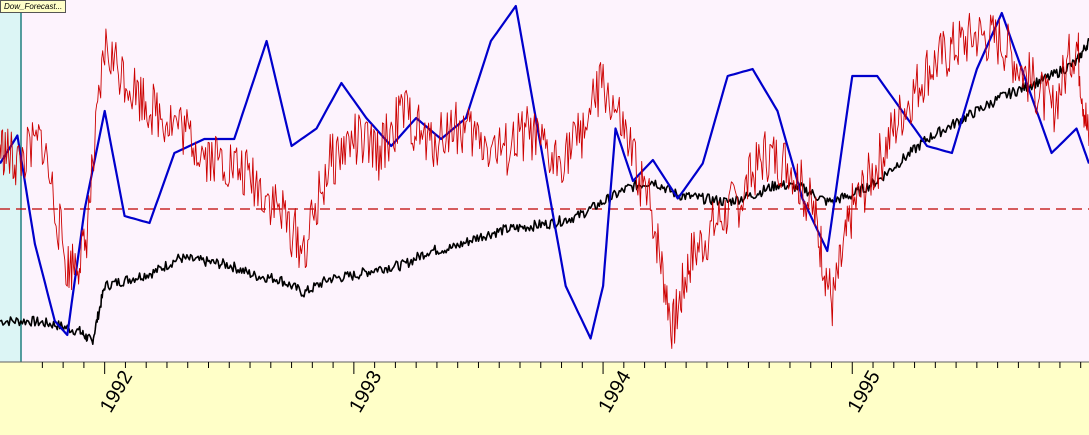 This screenshot has width=1089, height=435. Describe the element at coordinates (864, 392) in the screenshot. I see `x-tick-label: 1995` at that location.